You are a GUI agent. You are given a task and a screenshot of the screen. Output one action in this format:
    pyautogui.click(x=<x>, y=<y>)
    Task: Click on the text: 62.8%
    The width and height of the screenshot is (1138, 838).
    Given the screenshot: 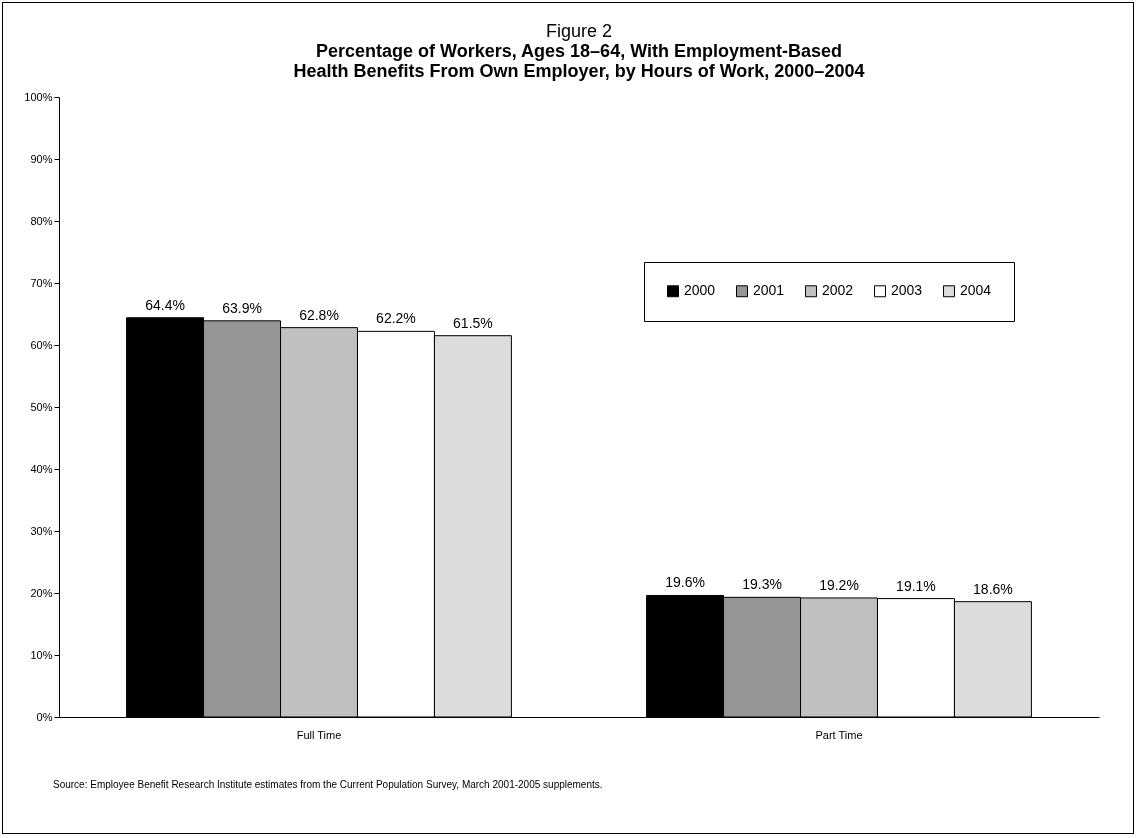 What is the action you would take?
    pyautogui.click(x=319, y=314)
    